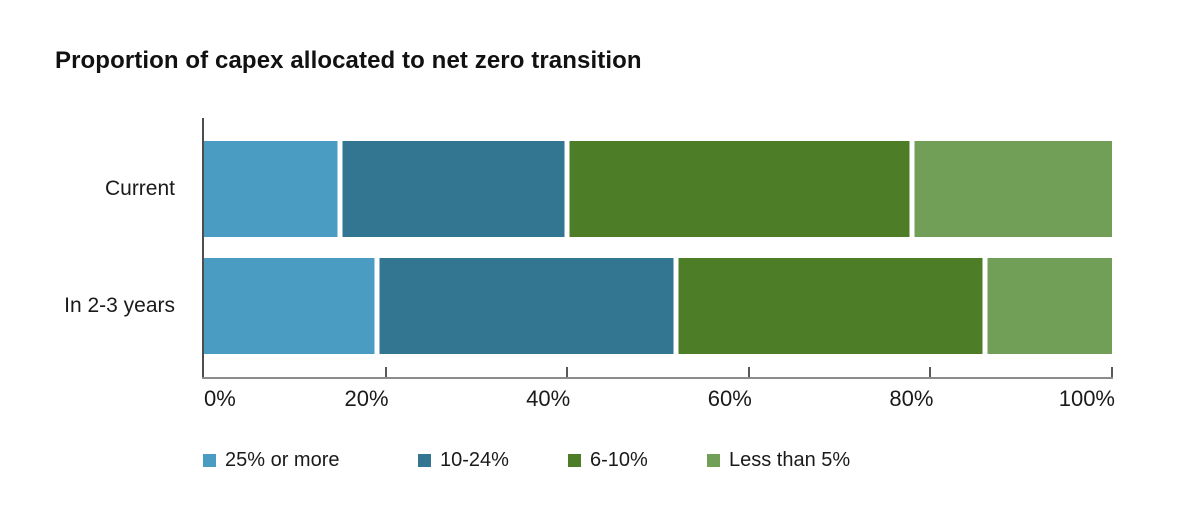 Image resolution: width=1200 pixels, height=510 pixels. Describe the element at coordinates (366, 398) in the screenshot. I see `x-tick-label-20: 20%` at that location.